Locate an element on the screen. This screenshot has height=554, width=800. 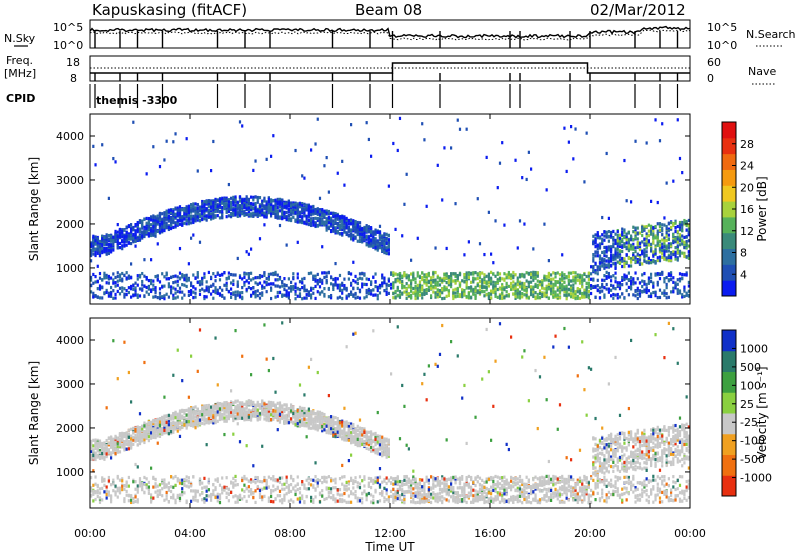
y-tick-label: 3000 is located at coordinates (70, 180).